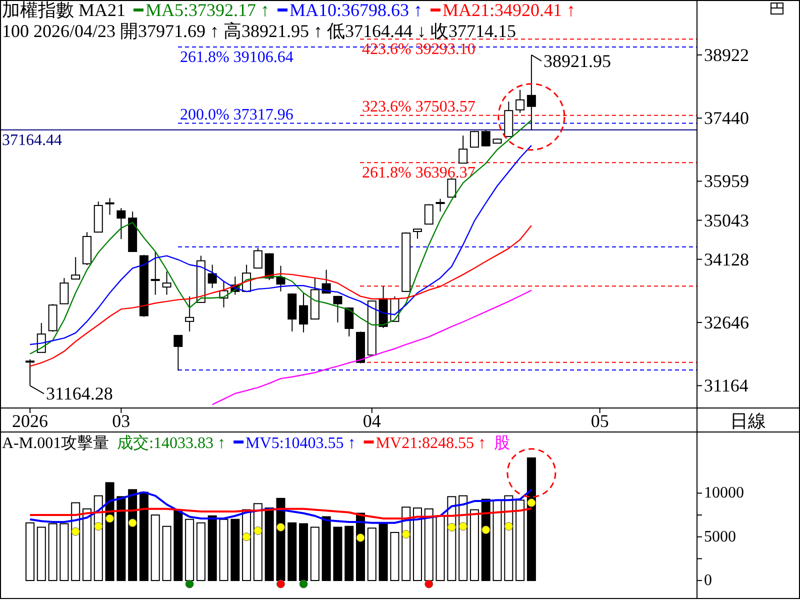 The image size is (800, 600). What do you see at coordinates (121, 421) in the screenshot?
I see `x-tick-label: 03` at bounding box center [121, 421].